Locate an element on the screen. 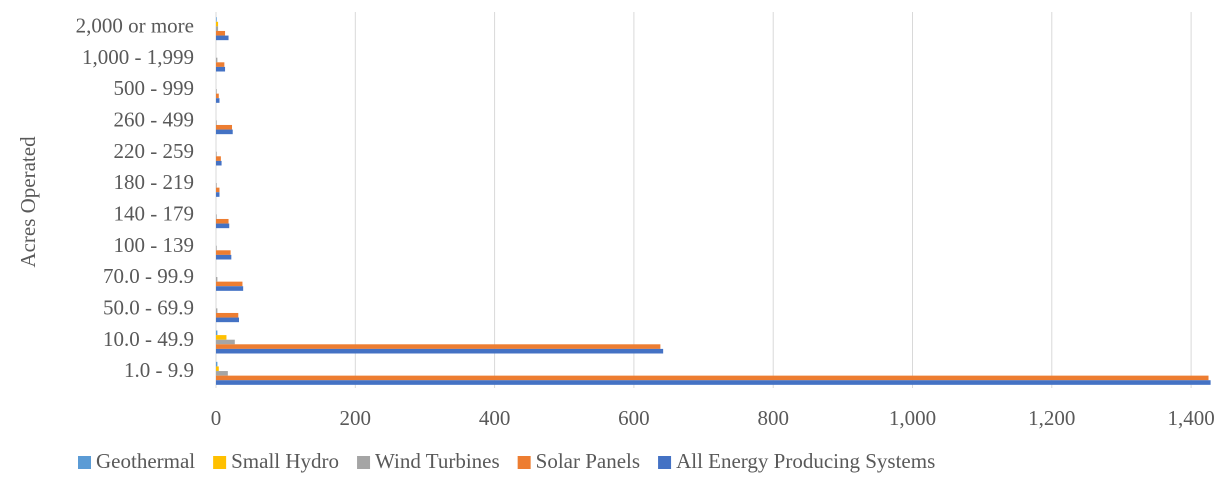 This screenshot has height=489, width=1228. legend-entry: Wind Turbines is located at coordinates (437, 461).